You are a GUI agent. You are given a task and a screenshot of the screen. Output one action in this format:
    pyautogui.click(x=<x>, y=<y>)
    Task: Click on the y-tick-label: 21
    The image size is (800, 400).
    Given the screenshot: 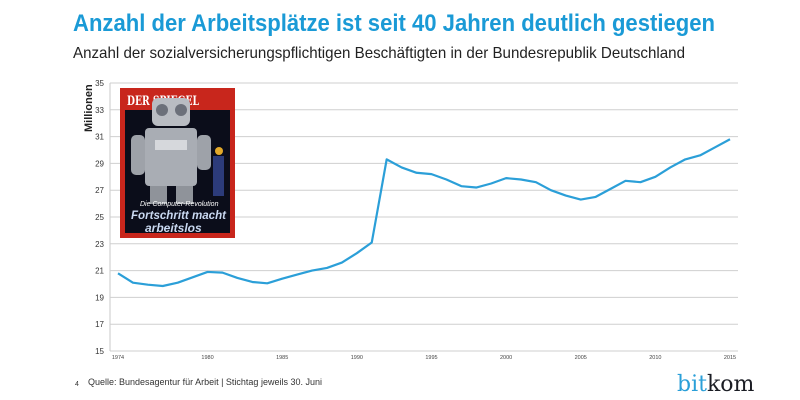 What is the action you would take?
    pyautogui.click(x=99, y=271)
    